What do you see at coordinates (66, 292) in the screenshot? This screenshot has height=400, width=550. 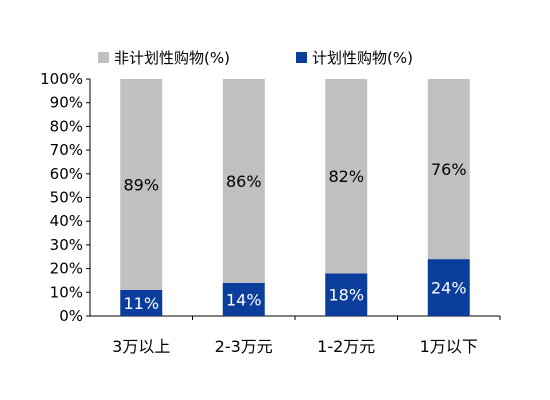 I see `y-tick-label: 10%` at bounding box center [66, 292].